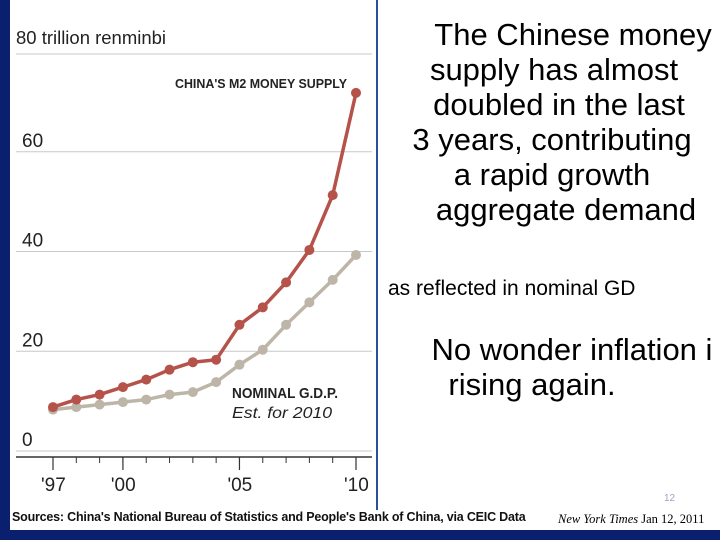 The height and width of the screenshot is (540, 720). I want to click on y-tick-label: 0, so click(27, 440).